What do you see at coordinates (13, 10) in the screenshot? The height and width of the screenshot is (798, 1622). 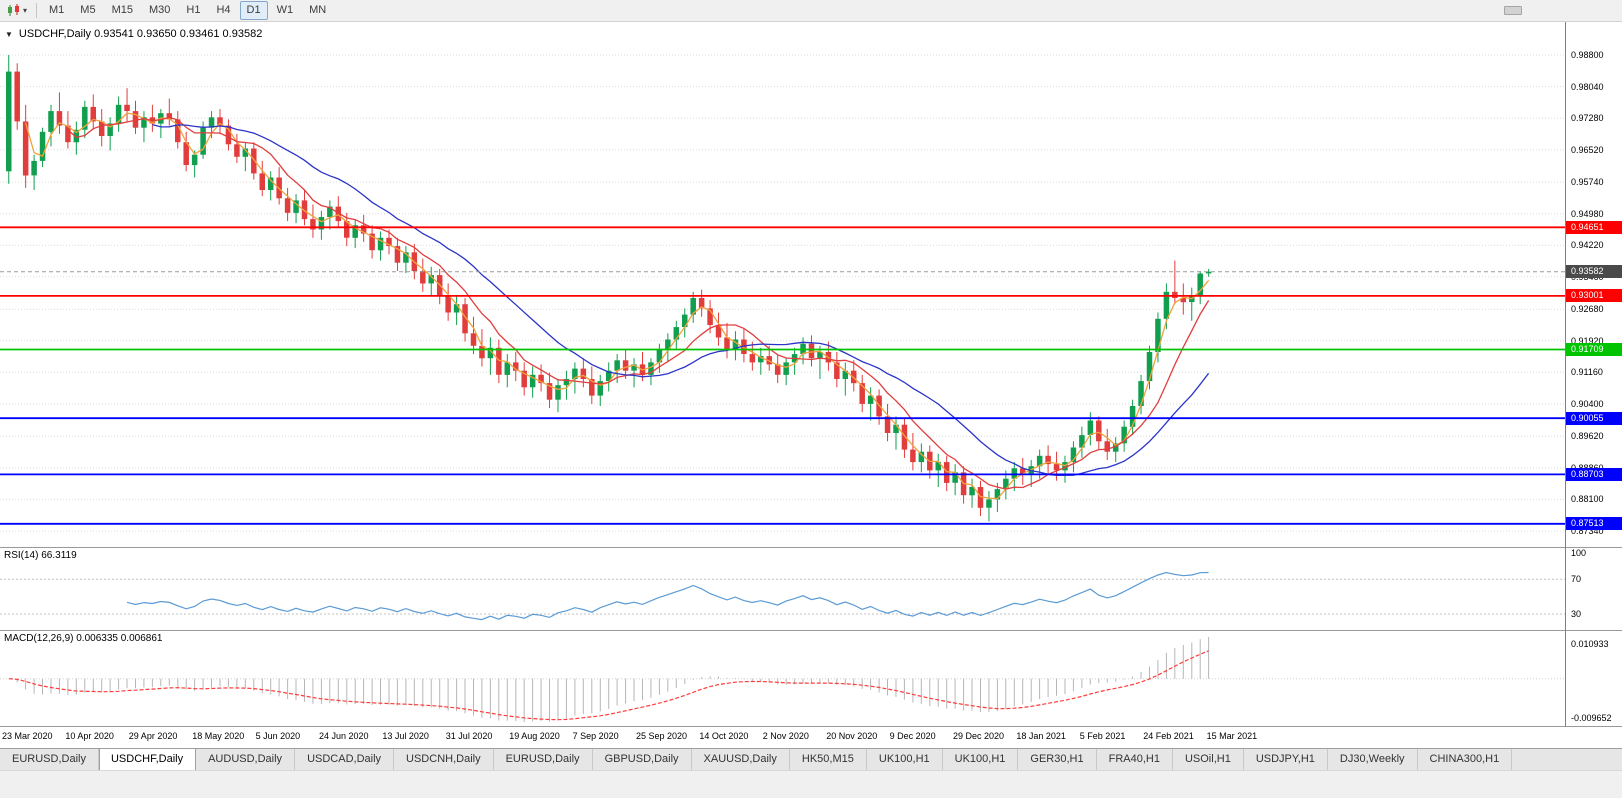 I see `candlestick-glyph` at bounding box center [13, 10].